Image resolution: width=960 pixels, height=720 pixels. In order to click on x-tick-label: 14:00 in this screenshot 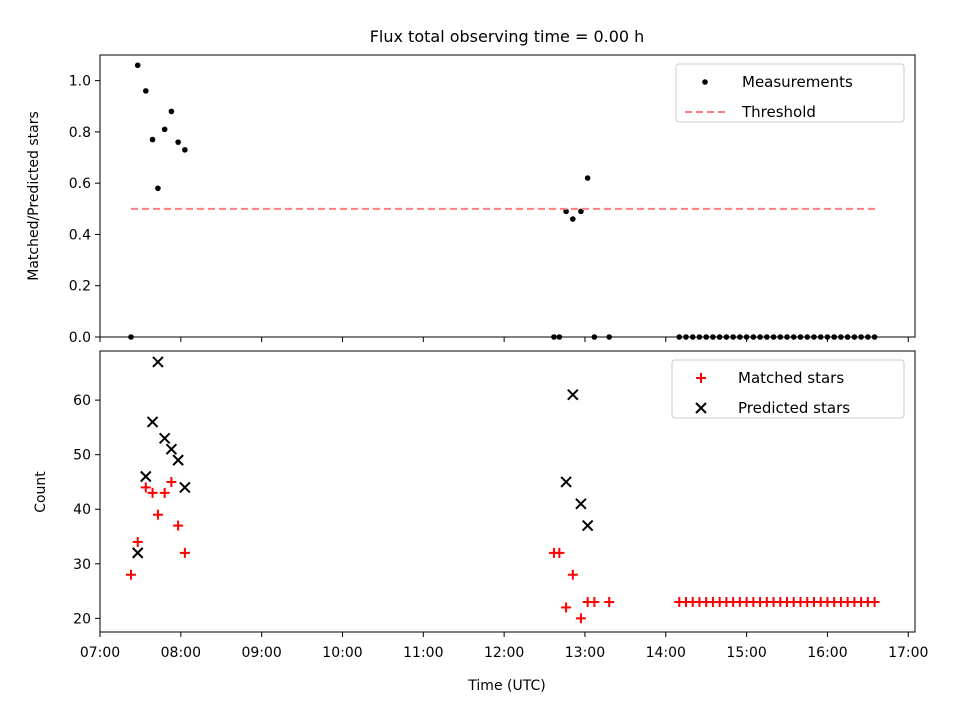, I will do `click(666, 653)`.